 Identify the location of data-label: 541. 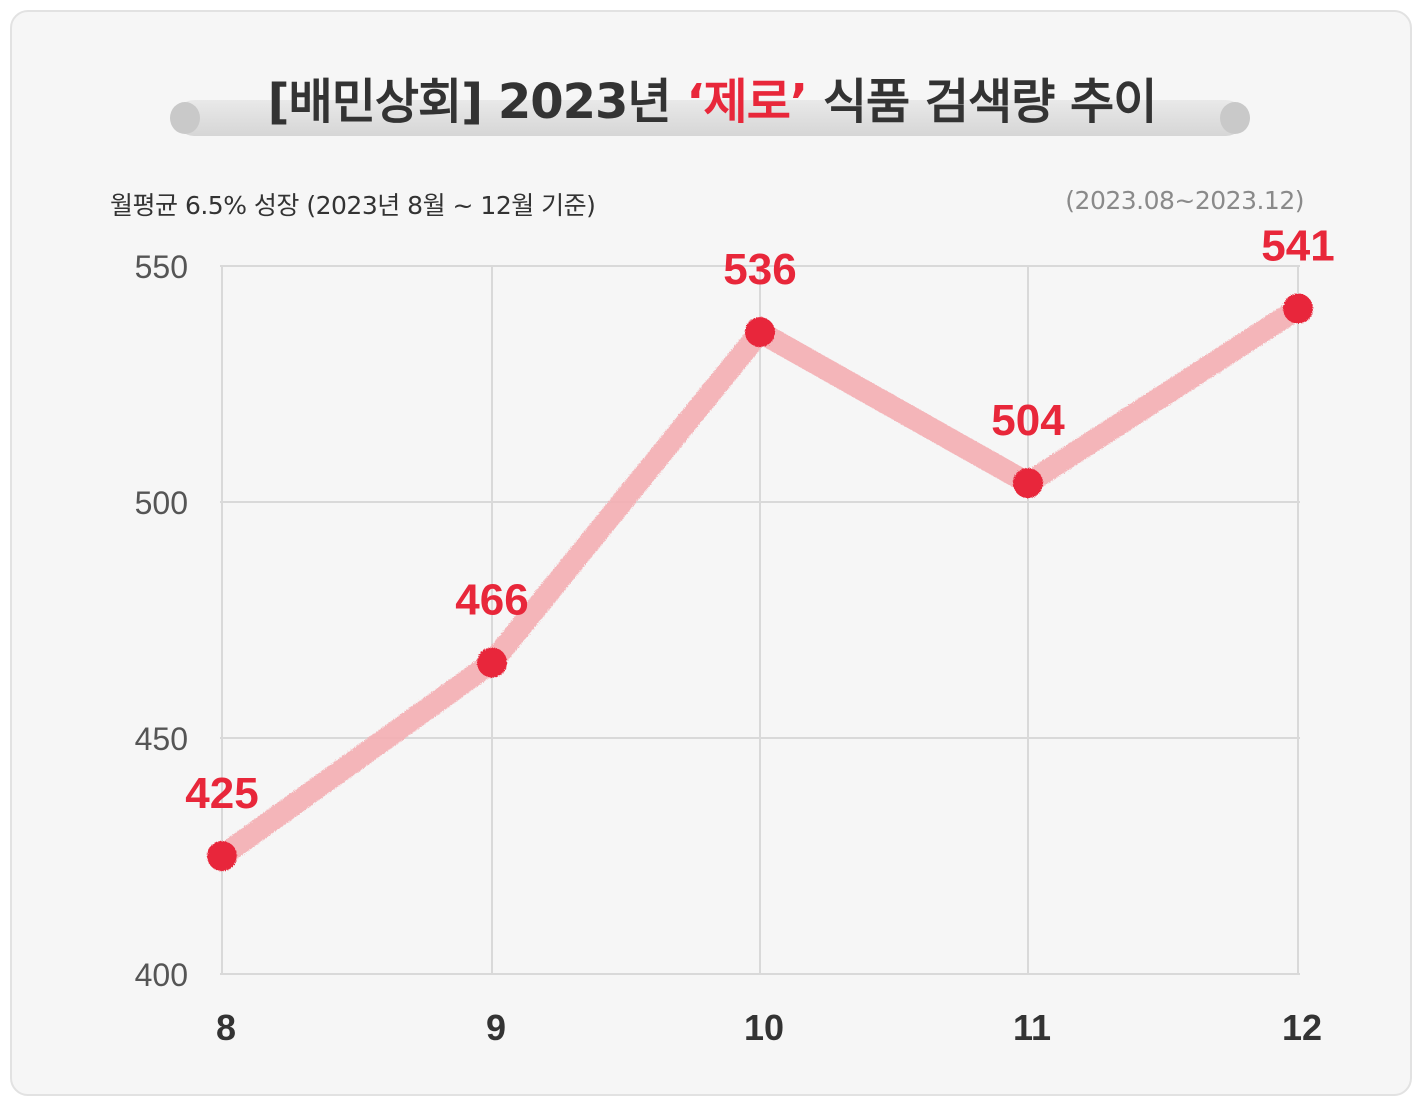
(1297, 245).